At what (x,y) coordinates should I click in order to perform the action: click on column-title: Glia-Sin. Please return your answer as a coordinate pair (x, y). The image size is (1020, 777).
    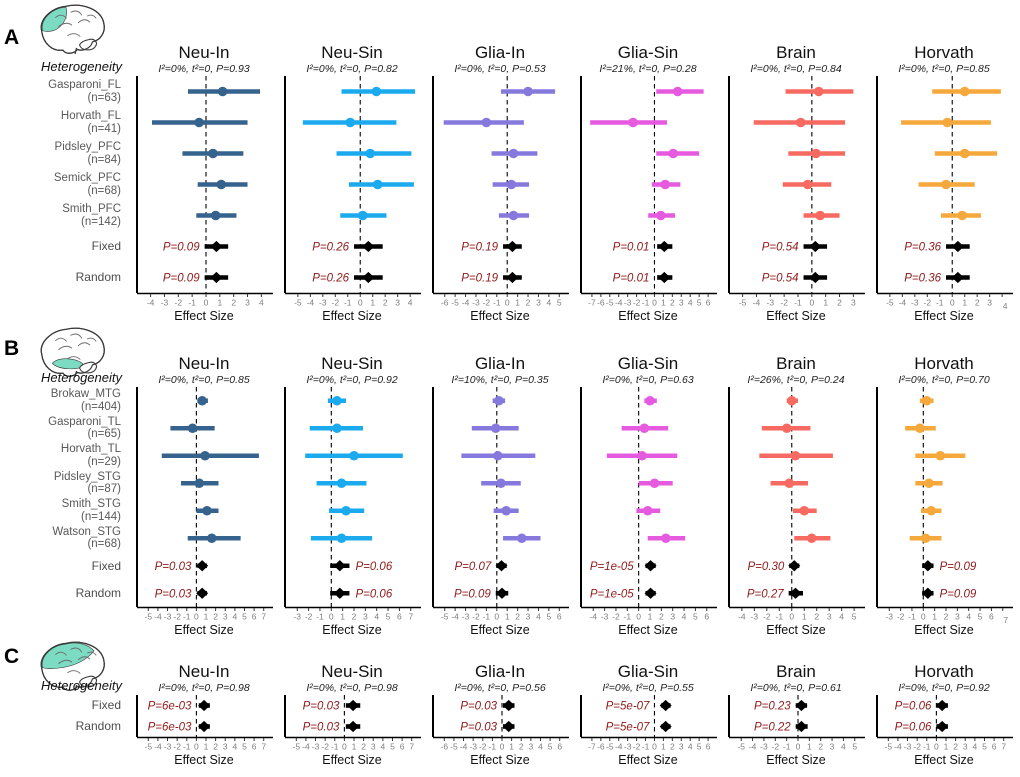
    Looking at the image, I should click on (648, 671).